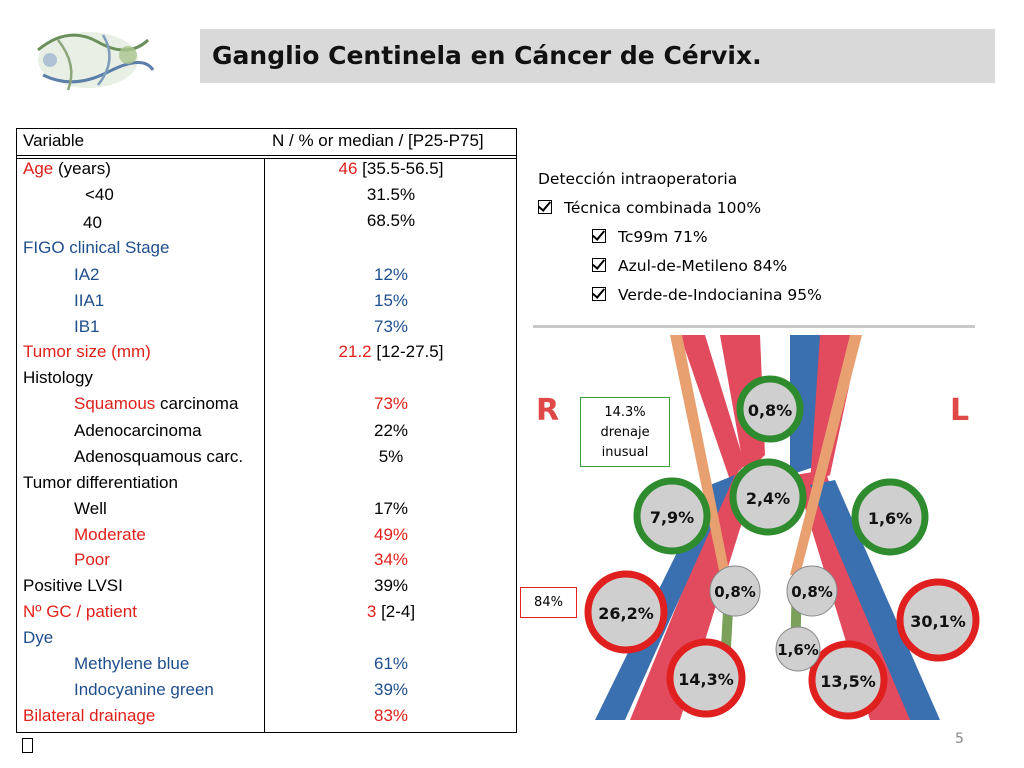 The width and height of the screenshot is (1024, 768). I want to click on callout-line: 14.3%, so click(625, 412).